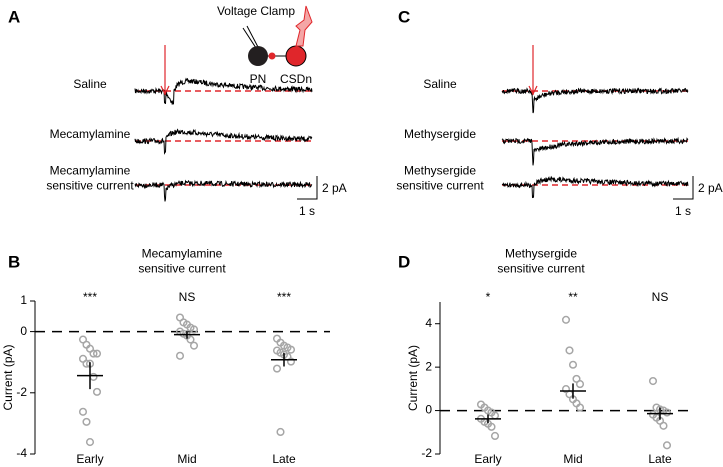 This screenshot has width=723, height=467. I want to click on significance: *, so click(488, 297).